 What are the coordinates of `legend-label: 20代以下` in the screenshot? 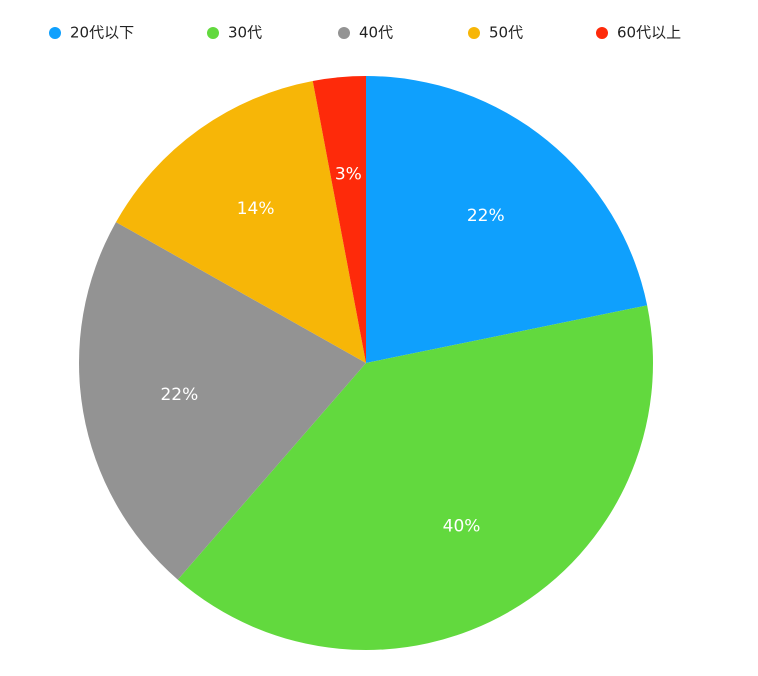 It's located at (102, 33).